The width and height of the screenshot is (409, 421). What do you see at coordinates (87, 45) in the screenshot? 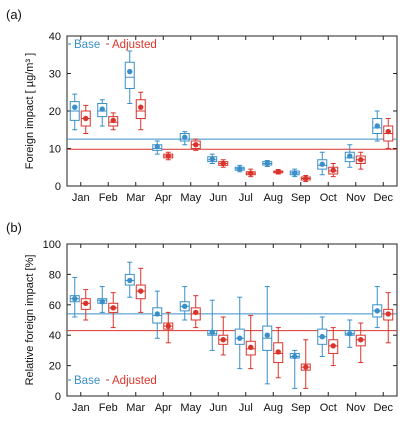
I see `legend-a-base: Base` at bounding box center [87, 45].